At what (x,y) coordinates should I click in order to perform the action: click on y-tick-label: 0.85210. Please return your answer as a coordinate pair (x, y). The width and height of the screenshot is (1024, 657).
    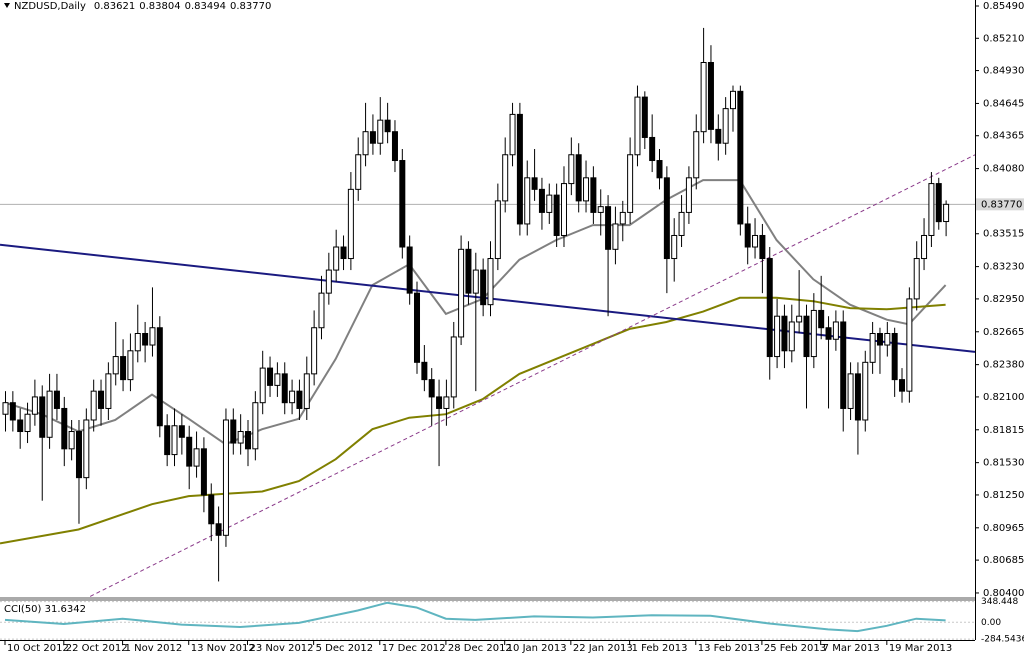
    Looking at the image, I should click on (1003, 38).